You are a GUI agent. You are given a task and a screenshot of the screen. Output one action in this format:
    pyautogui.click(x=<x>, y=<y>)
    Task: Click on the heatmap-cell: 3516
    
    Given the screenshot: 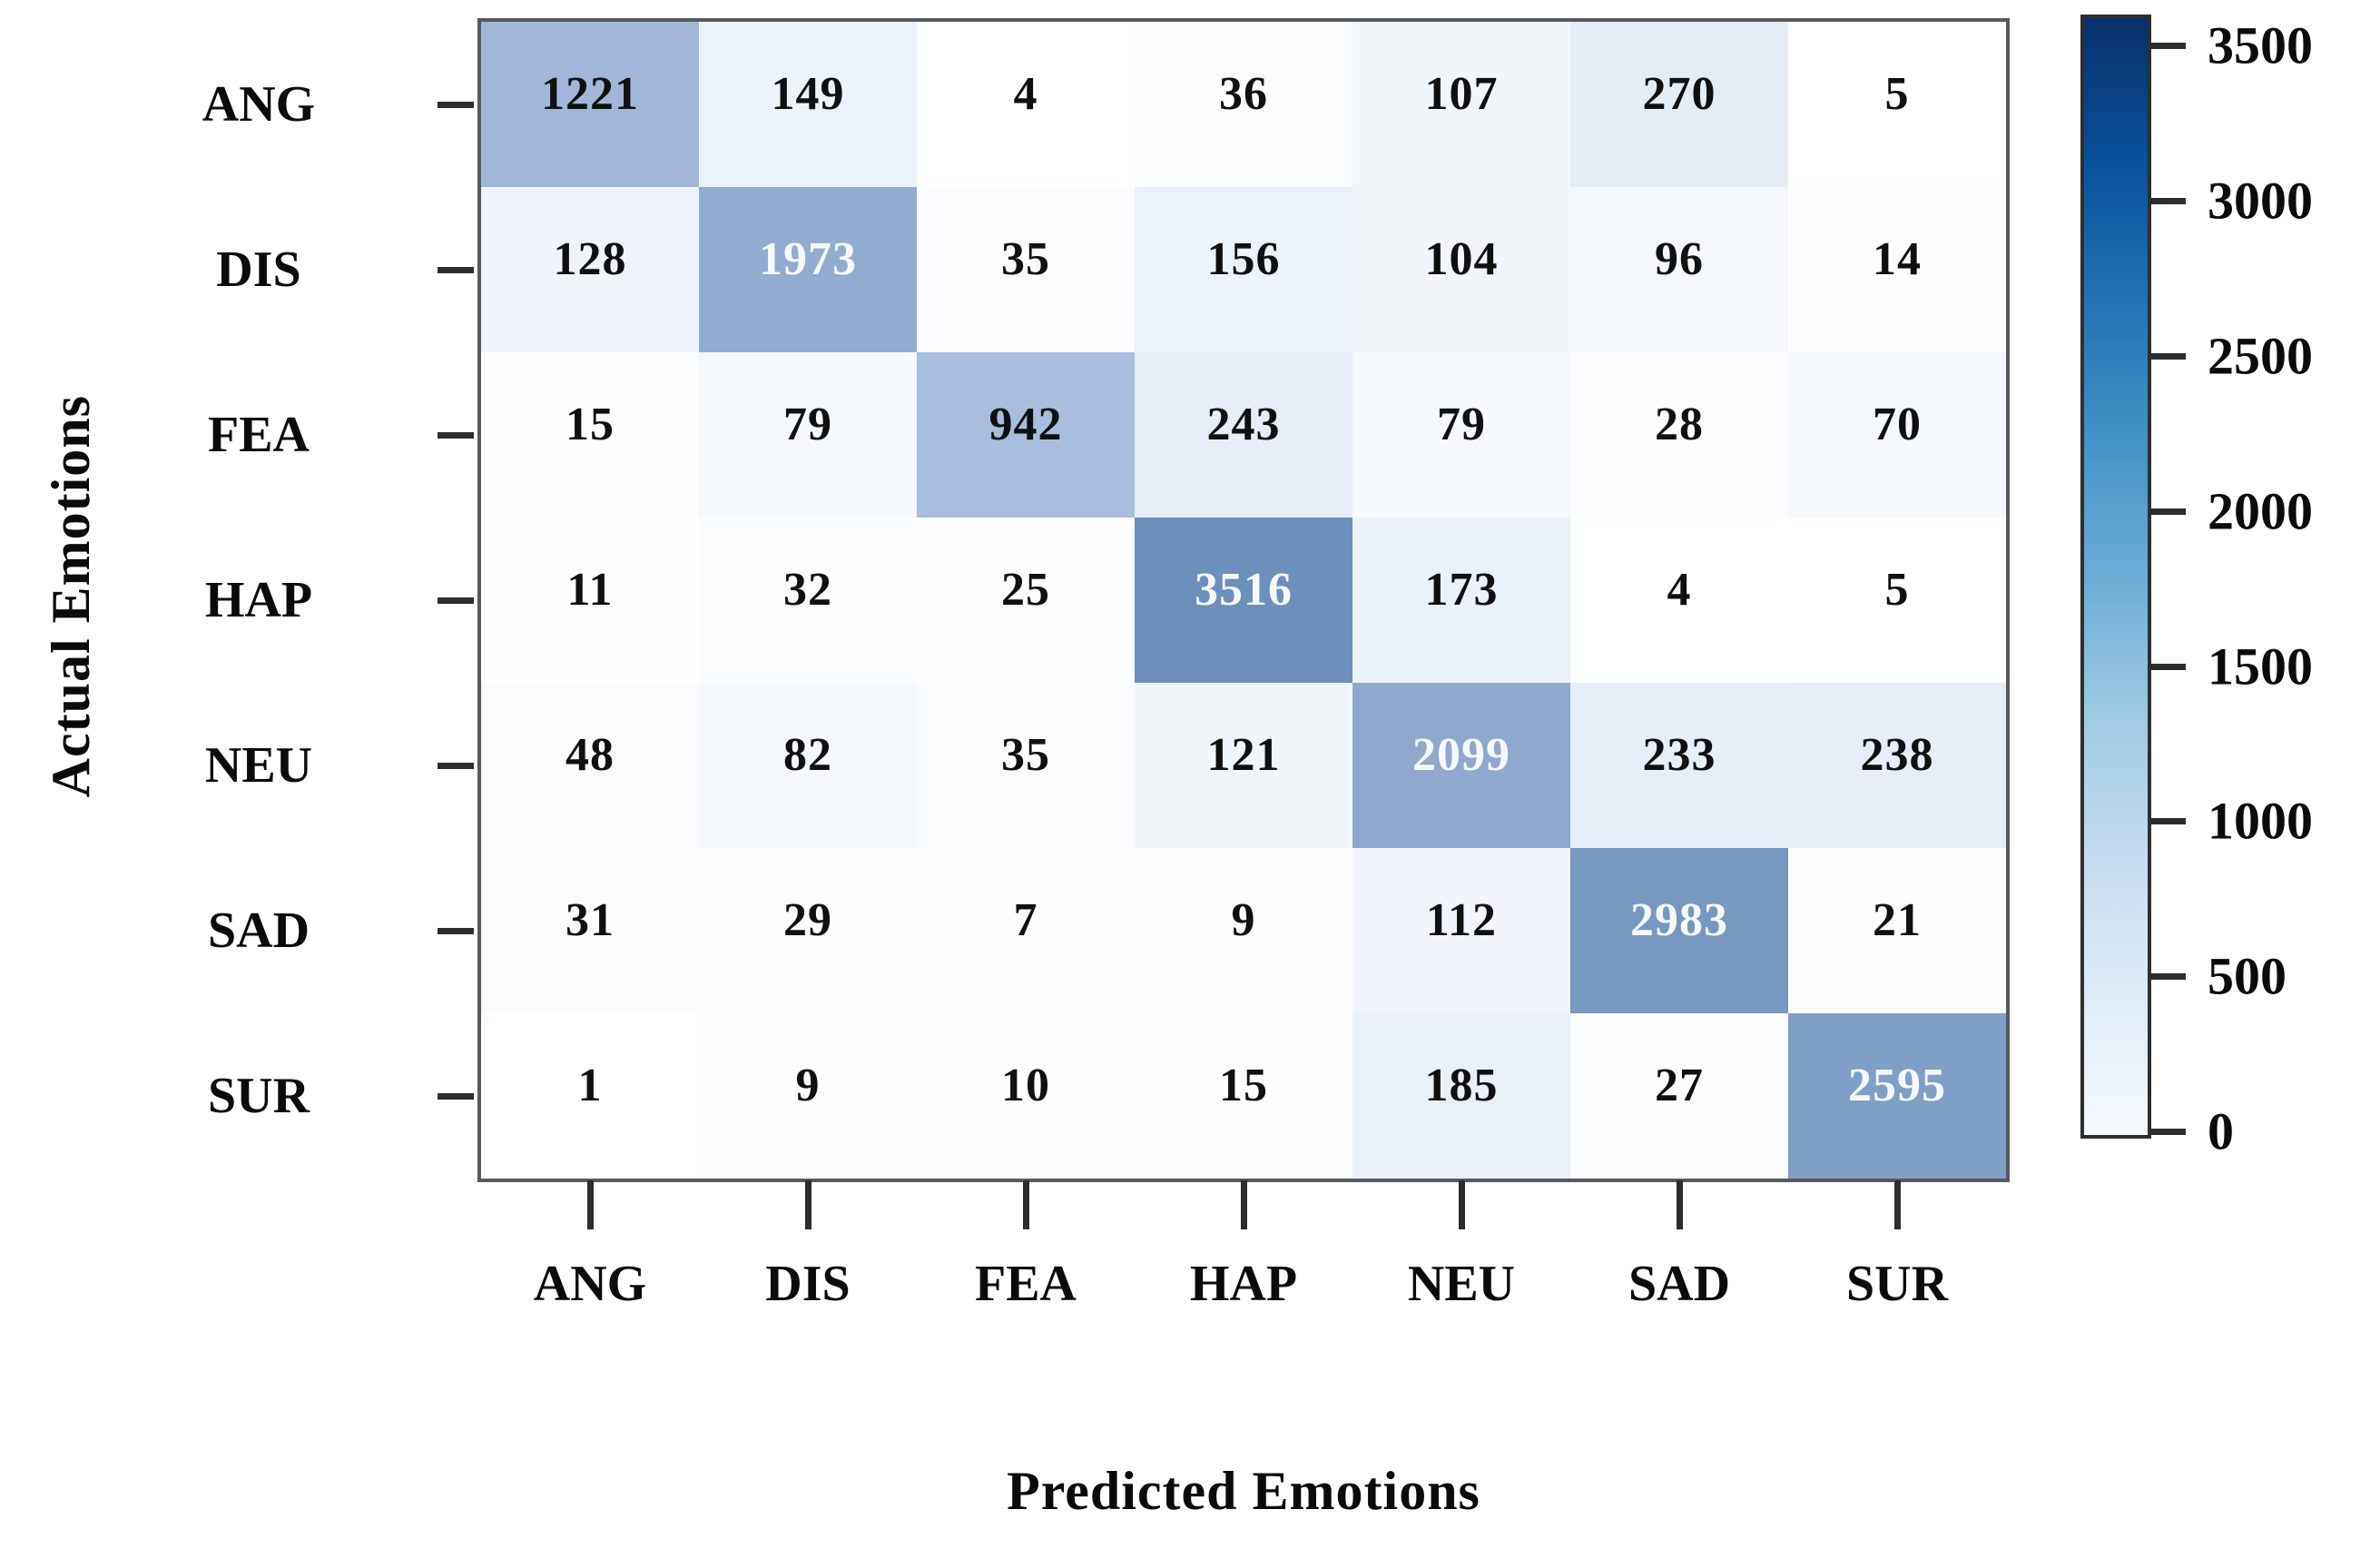 What is the action you would take?
    pyautogui.click(x=1243, y=600)
    